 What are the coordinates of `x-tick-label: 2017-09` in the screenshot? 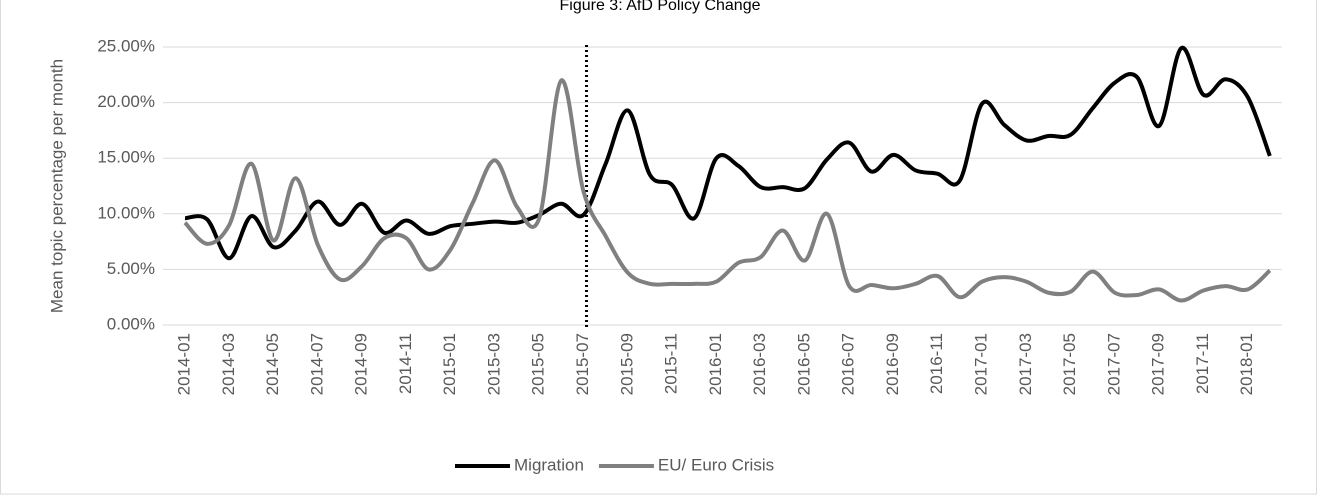 It's located at (1158, 364).